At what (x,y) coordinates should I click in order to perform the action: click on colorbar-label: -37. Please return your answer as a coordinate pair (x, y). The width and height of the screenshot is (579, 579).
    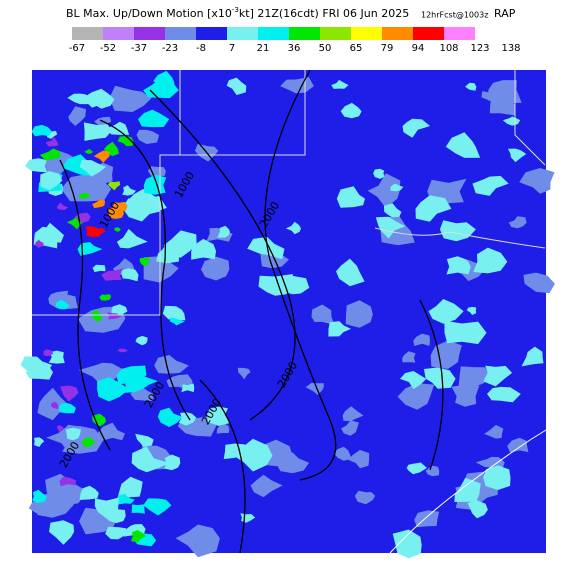
    Looking at the image, I should click on (139, 48).